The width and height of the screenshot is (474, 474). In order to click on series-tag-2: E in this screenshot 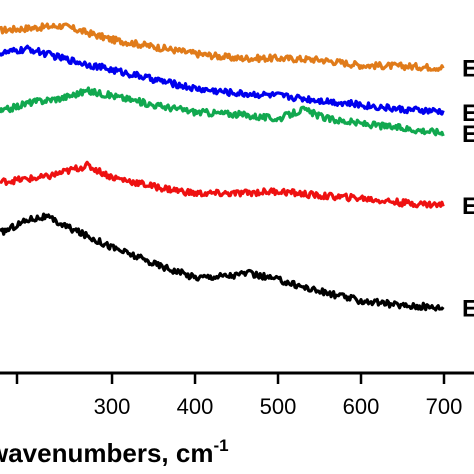, I will do `click(468, 113)`.